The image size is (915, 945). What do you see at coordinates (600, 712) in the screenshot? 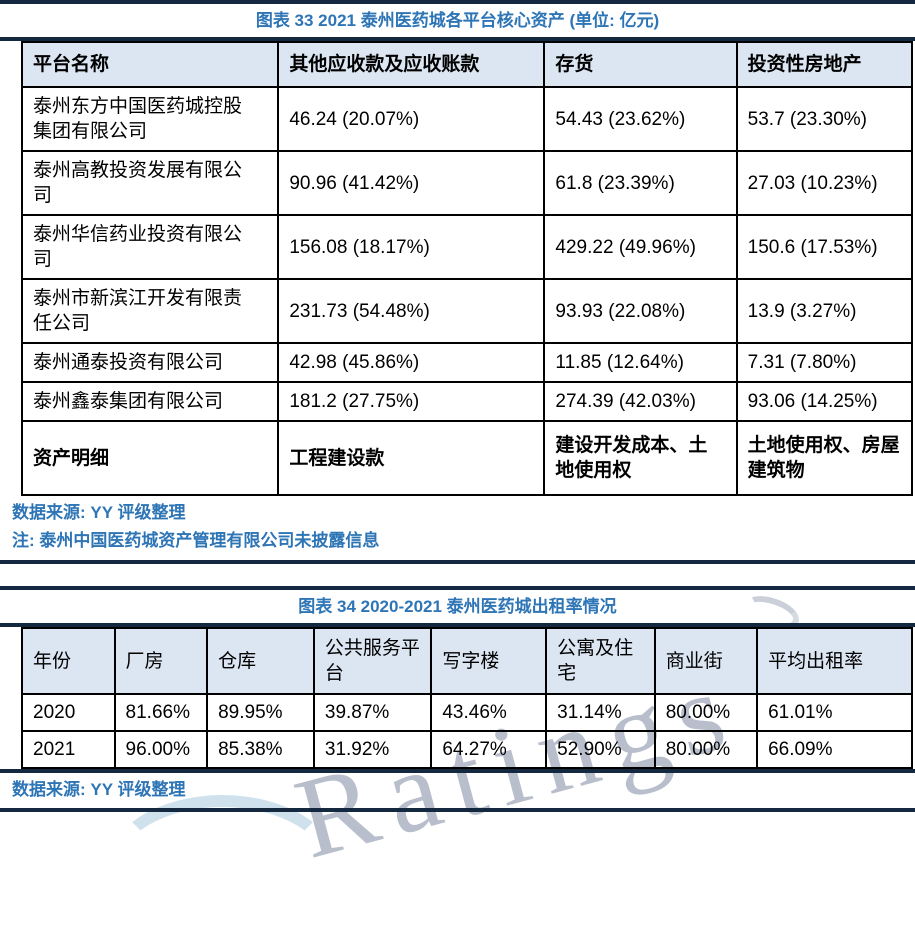
I see `table-cell: 31.14%` at bounding box center [600, 712].